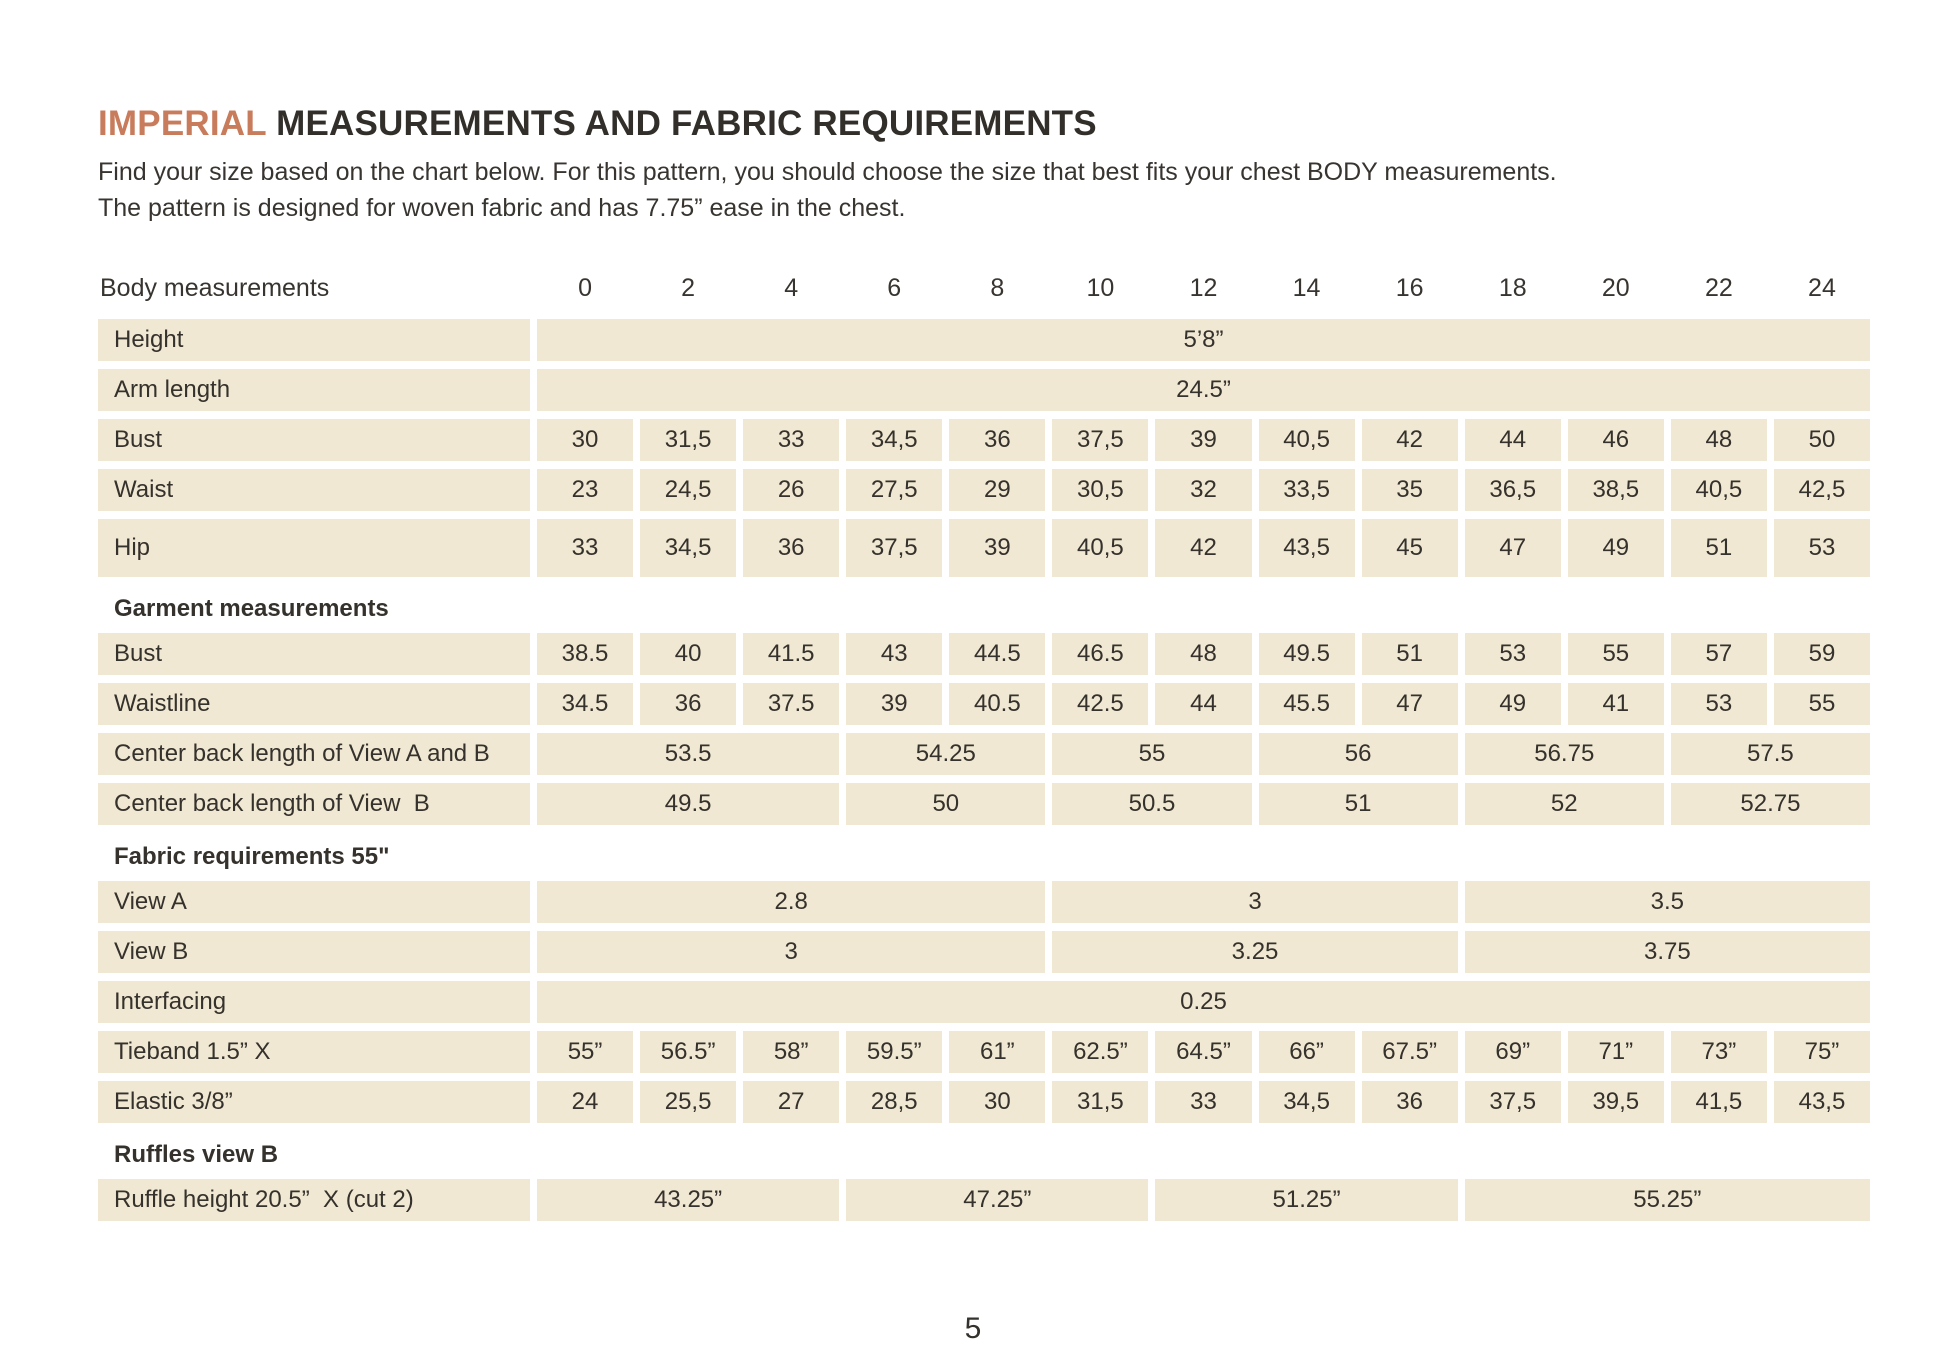 This screenshot has width=1946, height=1372. I want to click on value-cell: 45, so click(1409, 548).